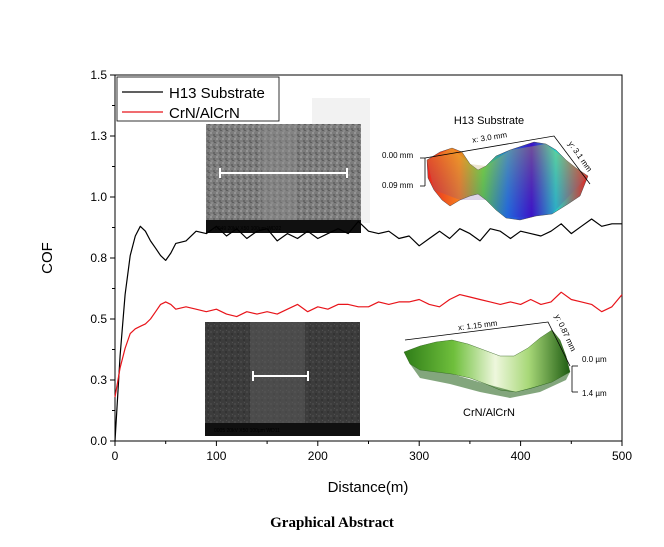 This screenshot has height=547, width=664. What do you see at coordinates (217, 93) in the screenshot?
I see `legend-label-h13: H13 Substrate` at bounding box center [217, 93].